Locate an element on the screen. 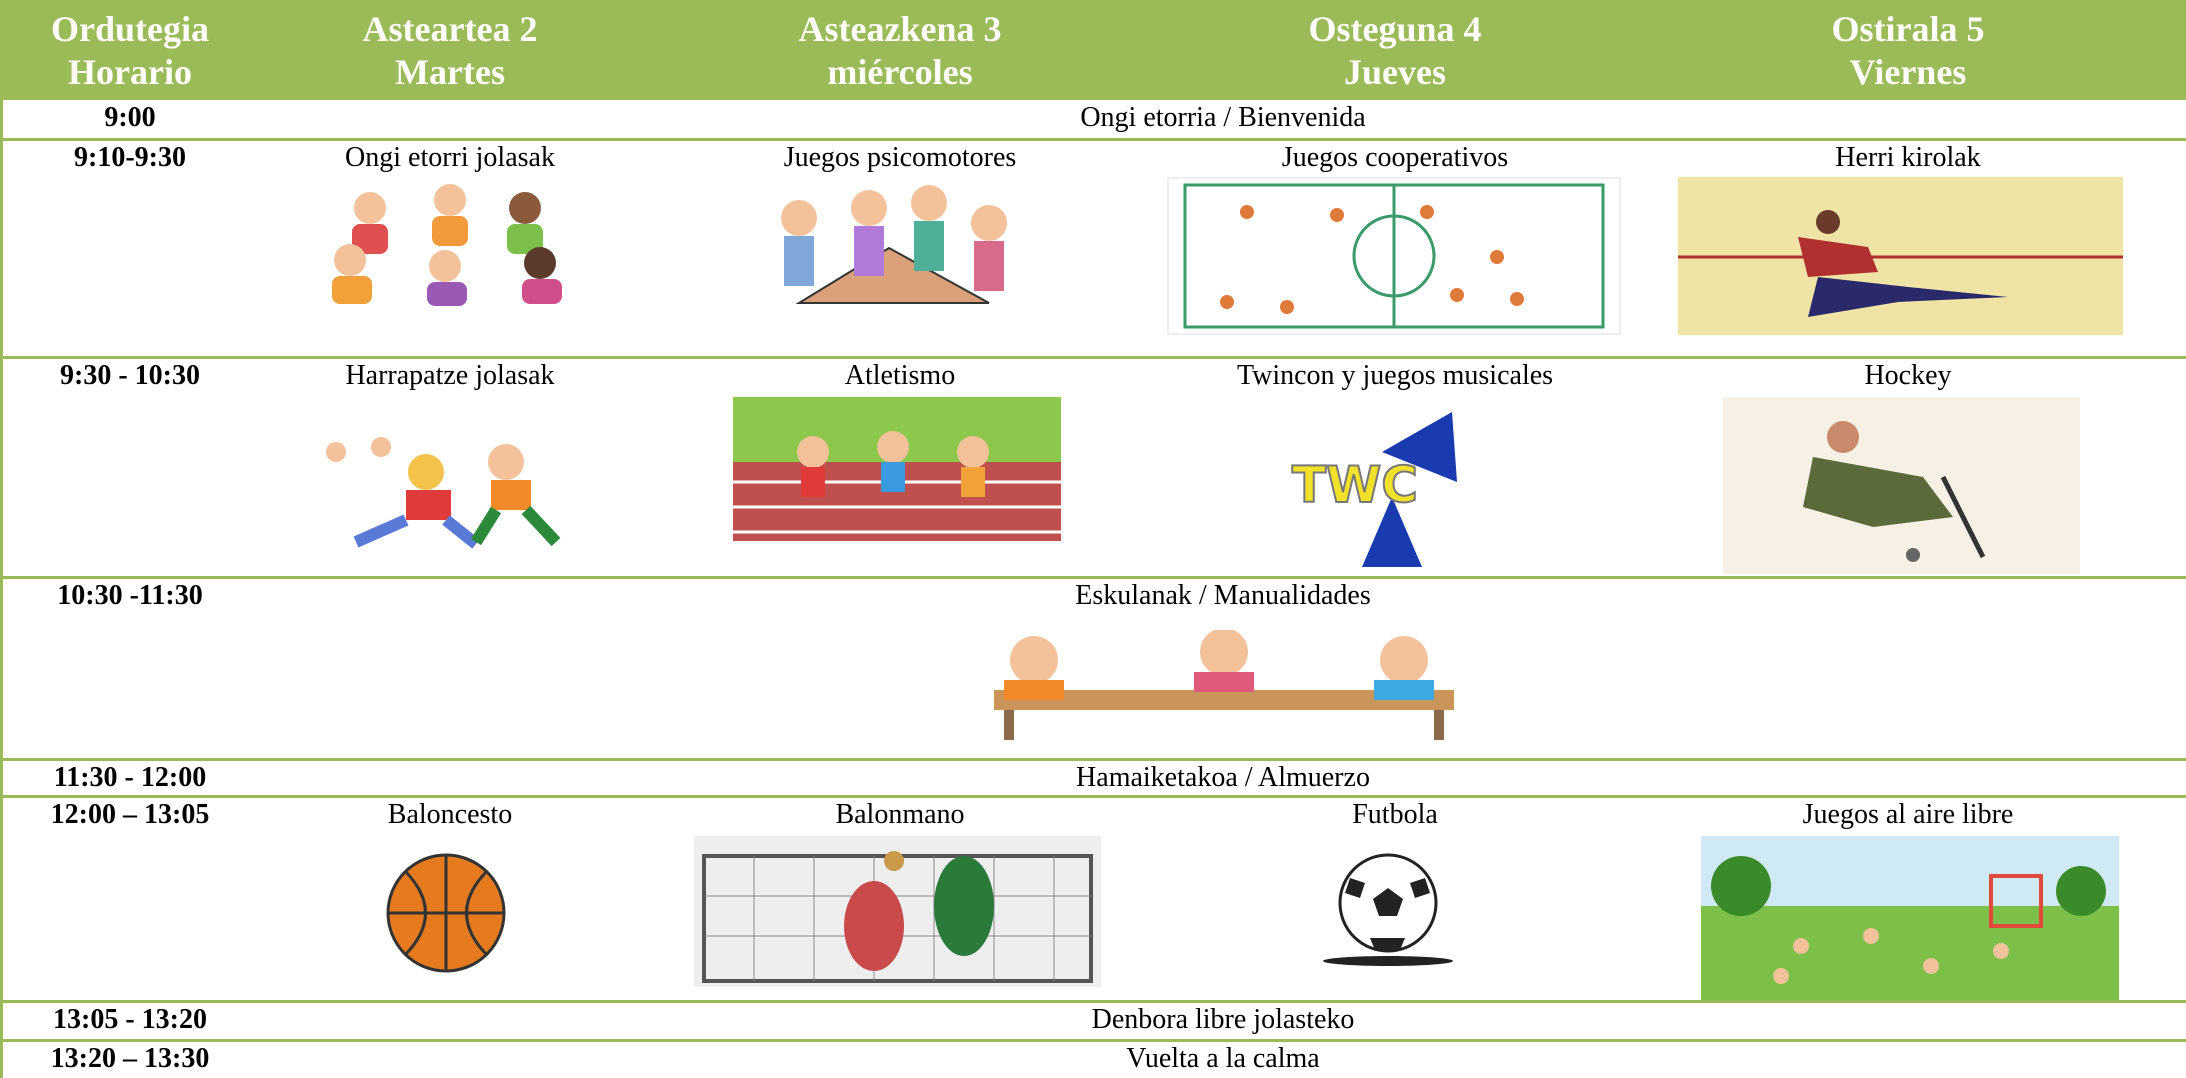 The height and width of the screenshot is (1078, 2186). svg-text: TWC is located at coordinates (1355, 485).